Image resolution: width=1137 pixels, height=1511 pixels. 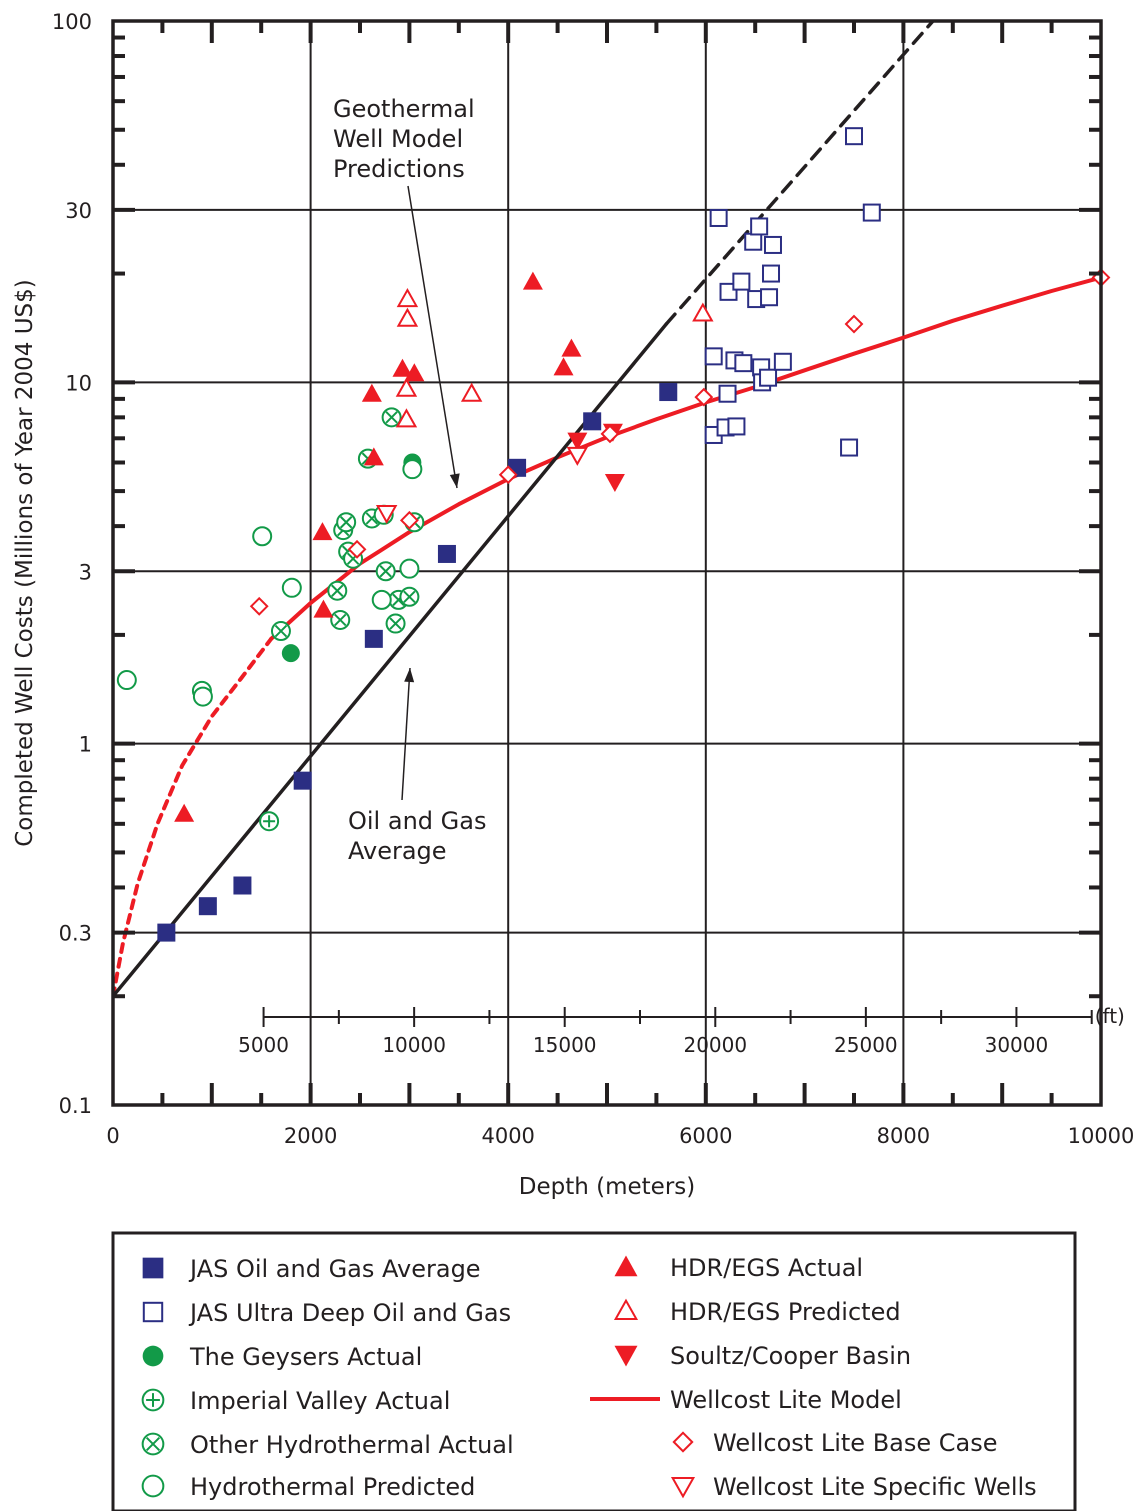 I want to click on y-tick-label: 100, so click(x=72, y=22).